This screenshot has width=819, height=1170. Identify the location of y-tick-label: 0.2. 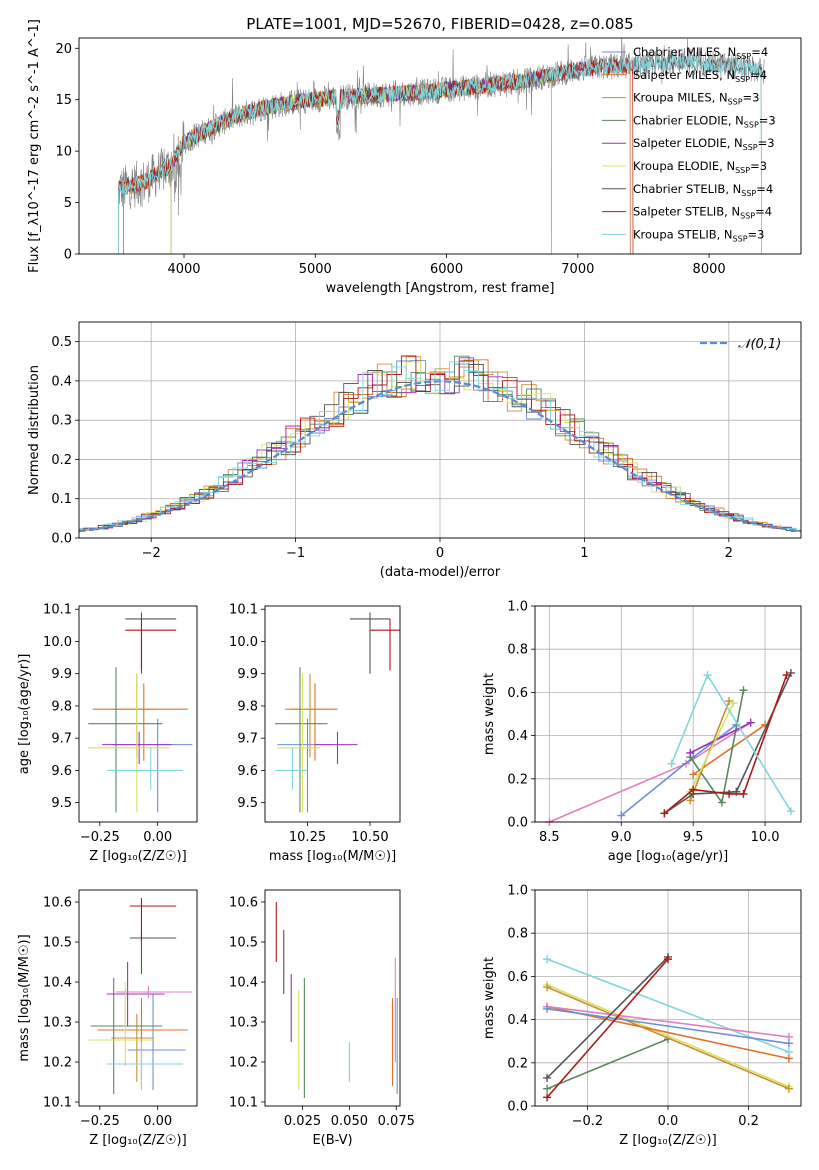
(517, 1063).